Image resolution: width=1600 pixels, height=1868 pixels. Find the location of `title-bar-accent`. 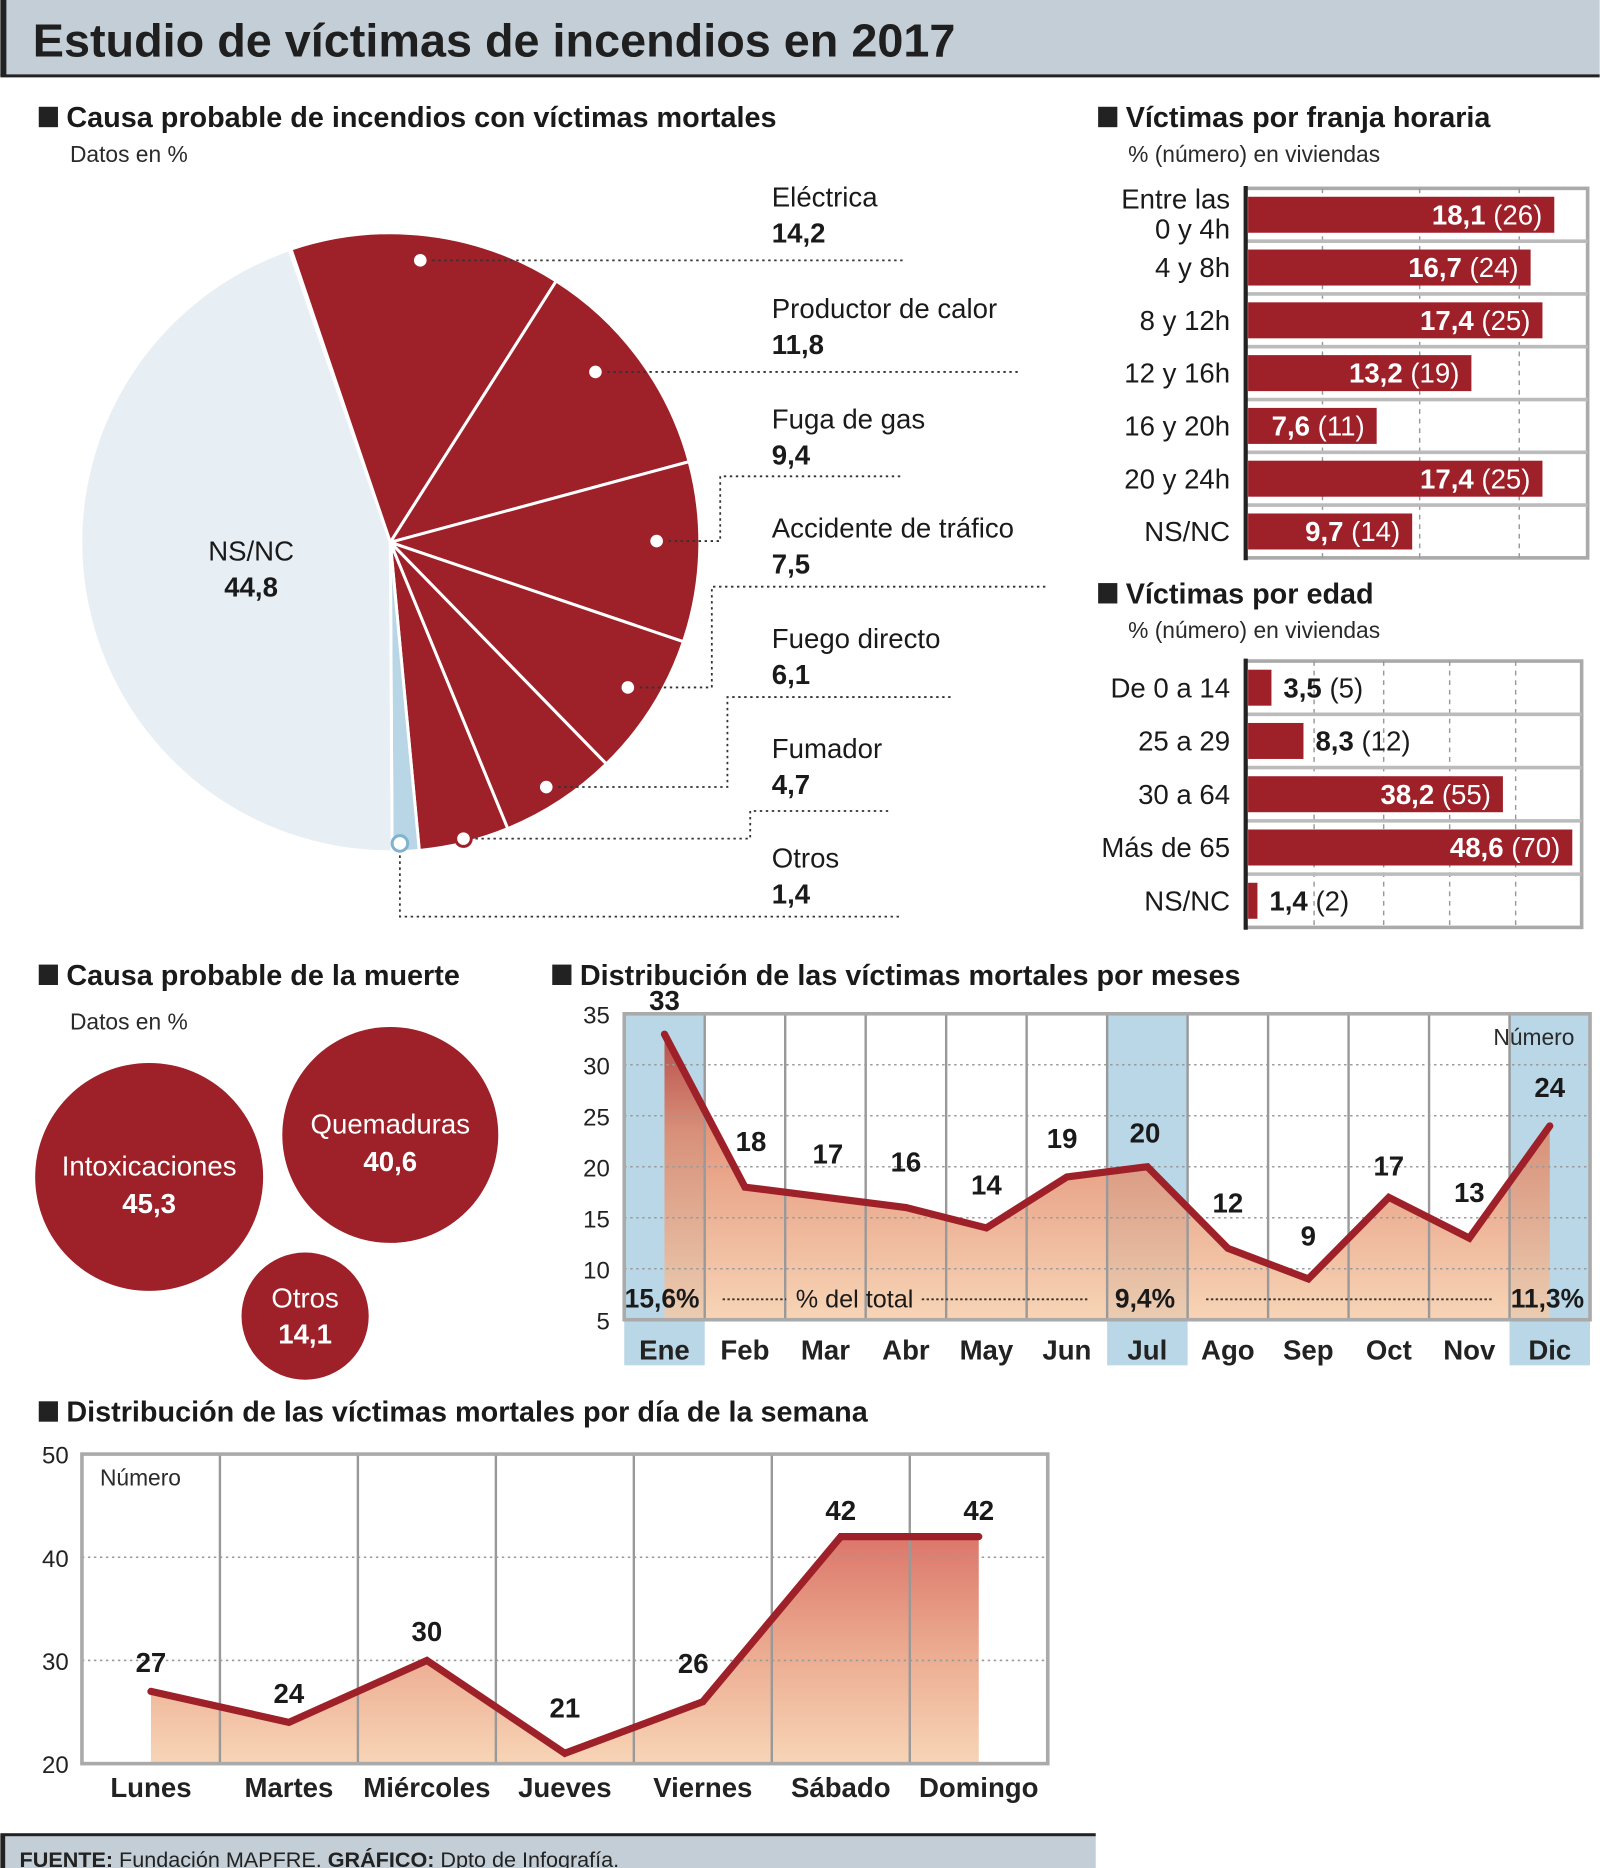

title-bar-accent is located at coordinates (3, 38).